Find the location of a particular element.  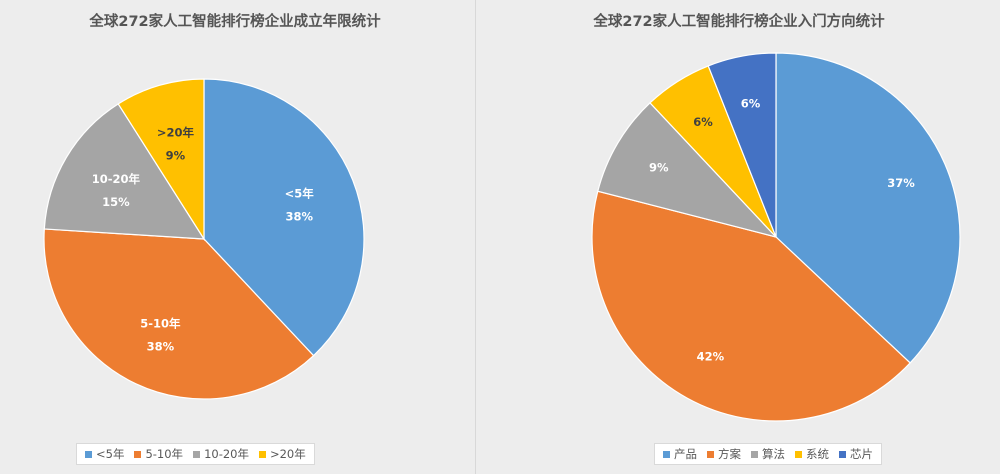

legend-label: 算法 is located at coordinates (773, 454).